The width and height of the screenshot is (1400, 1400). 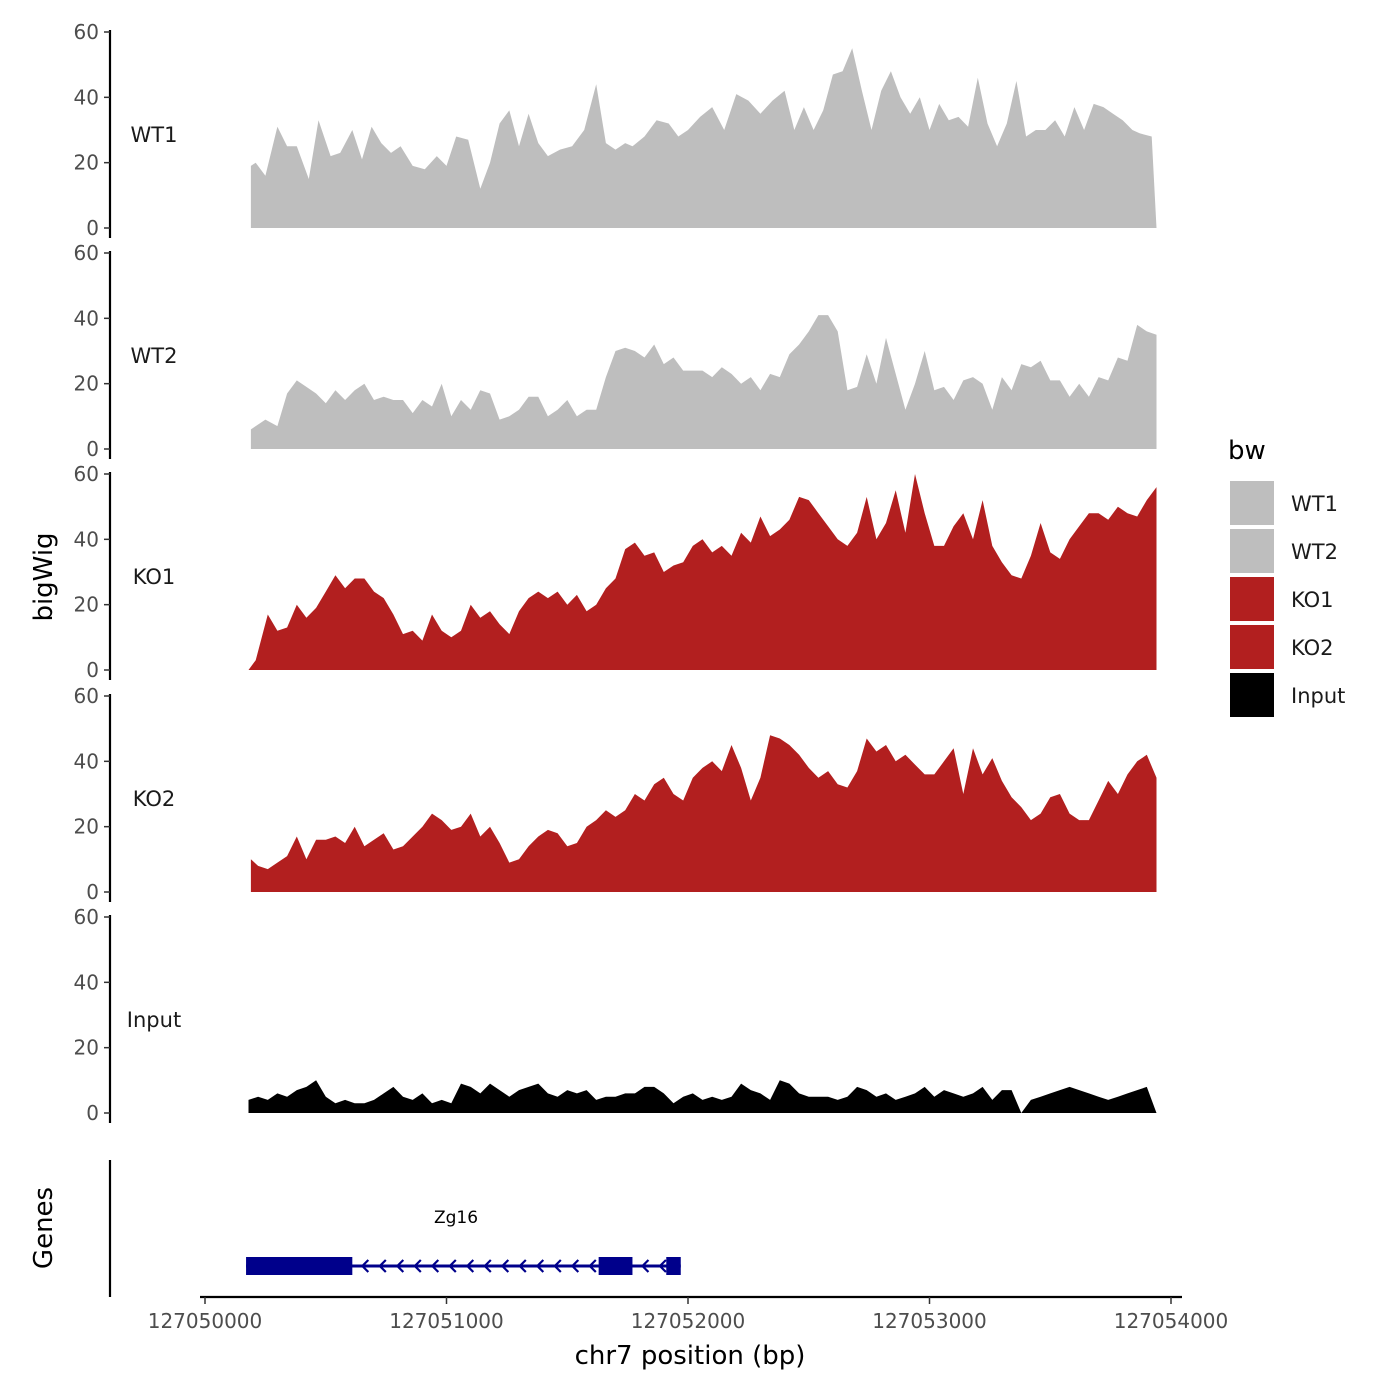 I want to click on track-wt2: 0 20 40 60 WT2, so click(x=615, y=351).